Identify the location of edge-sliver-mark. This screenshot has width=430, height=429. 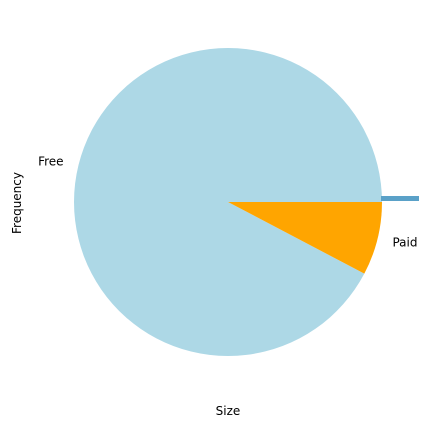
(400, 198).